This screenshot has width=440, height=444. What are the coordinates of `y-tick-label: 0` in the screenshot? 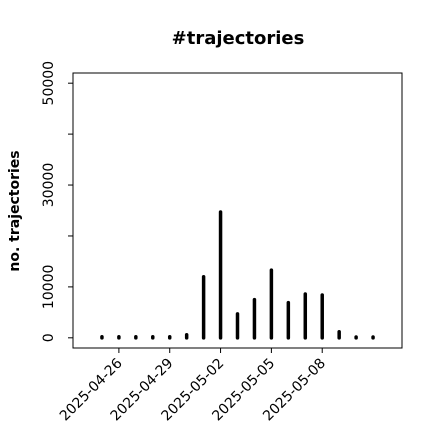 It's located at (49, 337).